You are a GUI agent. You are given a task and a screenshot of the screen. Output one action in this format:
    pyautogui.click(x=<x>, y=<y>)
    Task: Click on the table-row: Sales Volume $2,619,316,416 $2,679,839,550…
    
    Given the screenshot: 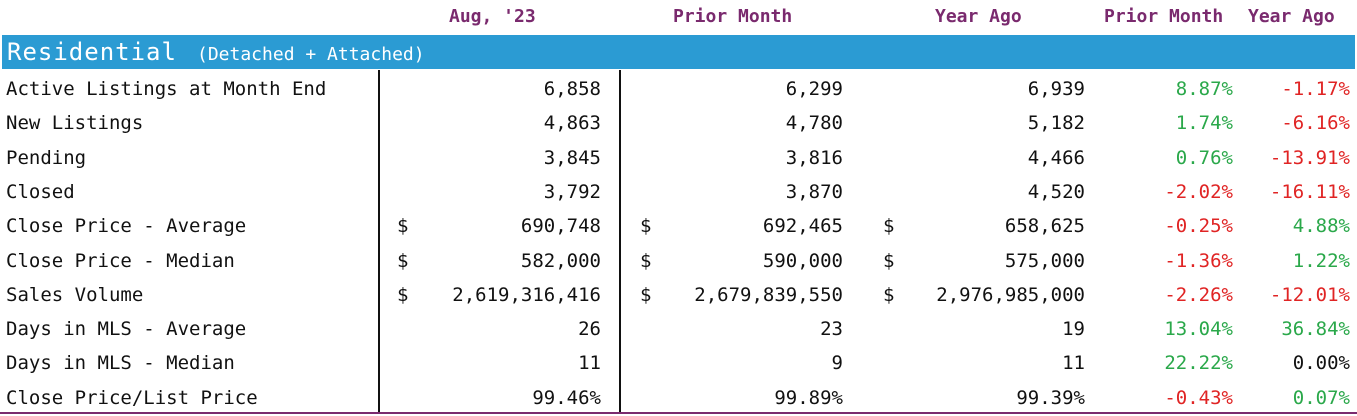 What is the action you would take?
    pyautogui.click(x=678, y=295)
    